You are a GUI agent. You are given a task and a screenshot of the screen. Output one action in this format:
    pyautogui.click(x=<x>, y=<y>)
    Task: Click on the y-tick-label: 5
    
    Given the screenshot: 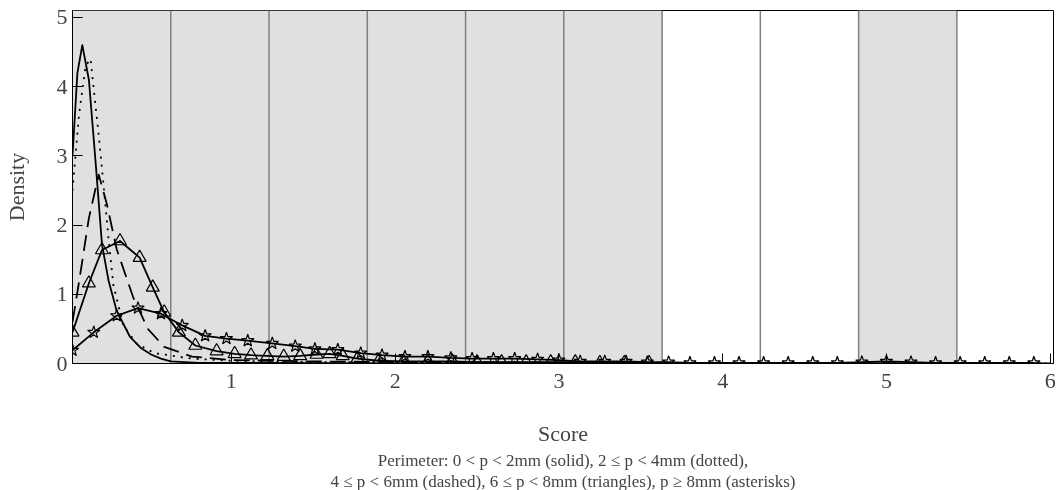 What is the action you would take?
    pyautogui.click(x=62, y=17)
    